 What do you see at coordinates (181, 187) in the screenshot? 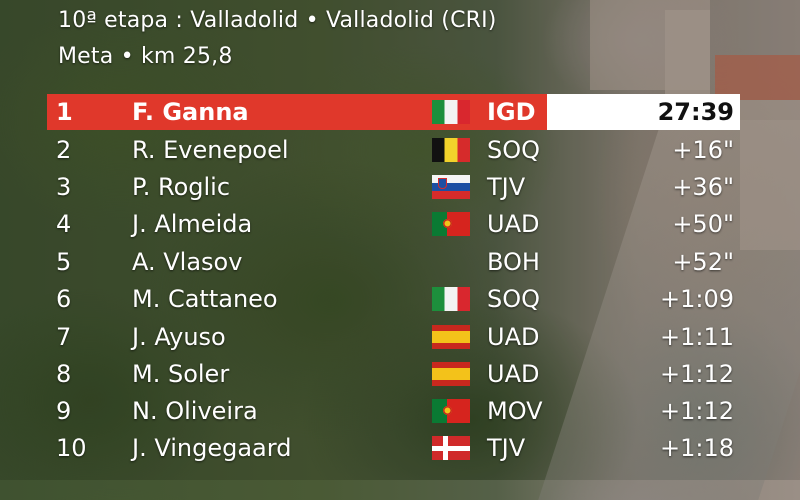
I see `rider-name: P. Roglic` at bounding box center [181, 187].